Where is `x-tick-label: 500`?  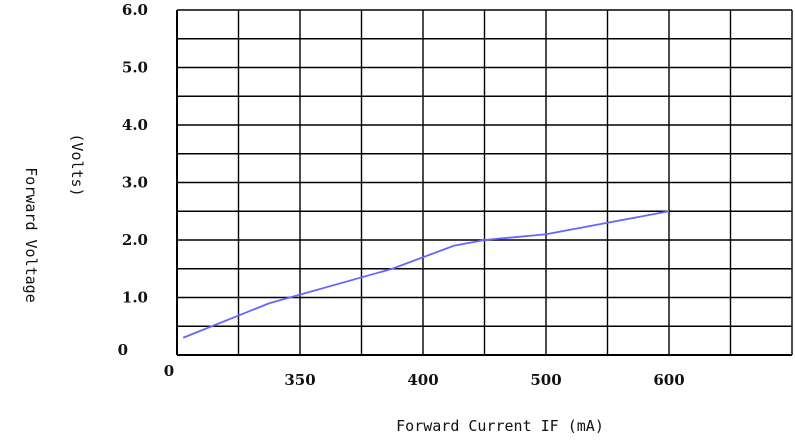 x-tick-label: 500 is located at coordinates (545, 380).